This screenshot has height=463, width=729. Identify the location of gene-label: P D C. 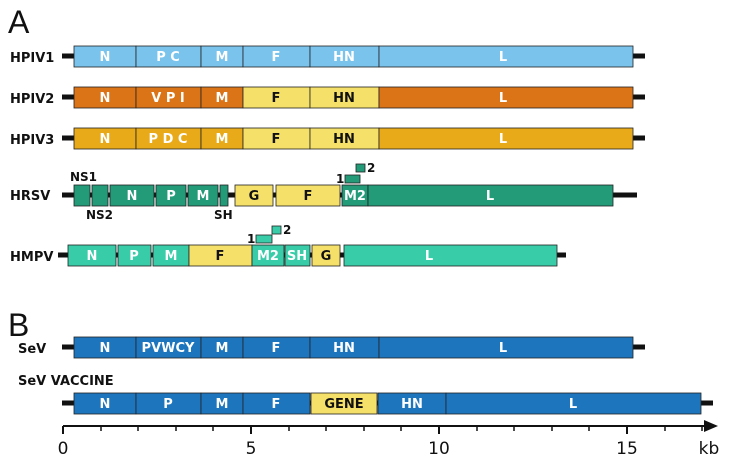
(168, 139).